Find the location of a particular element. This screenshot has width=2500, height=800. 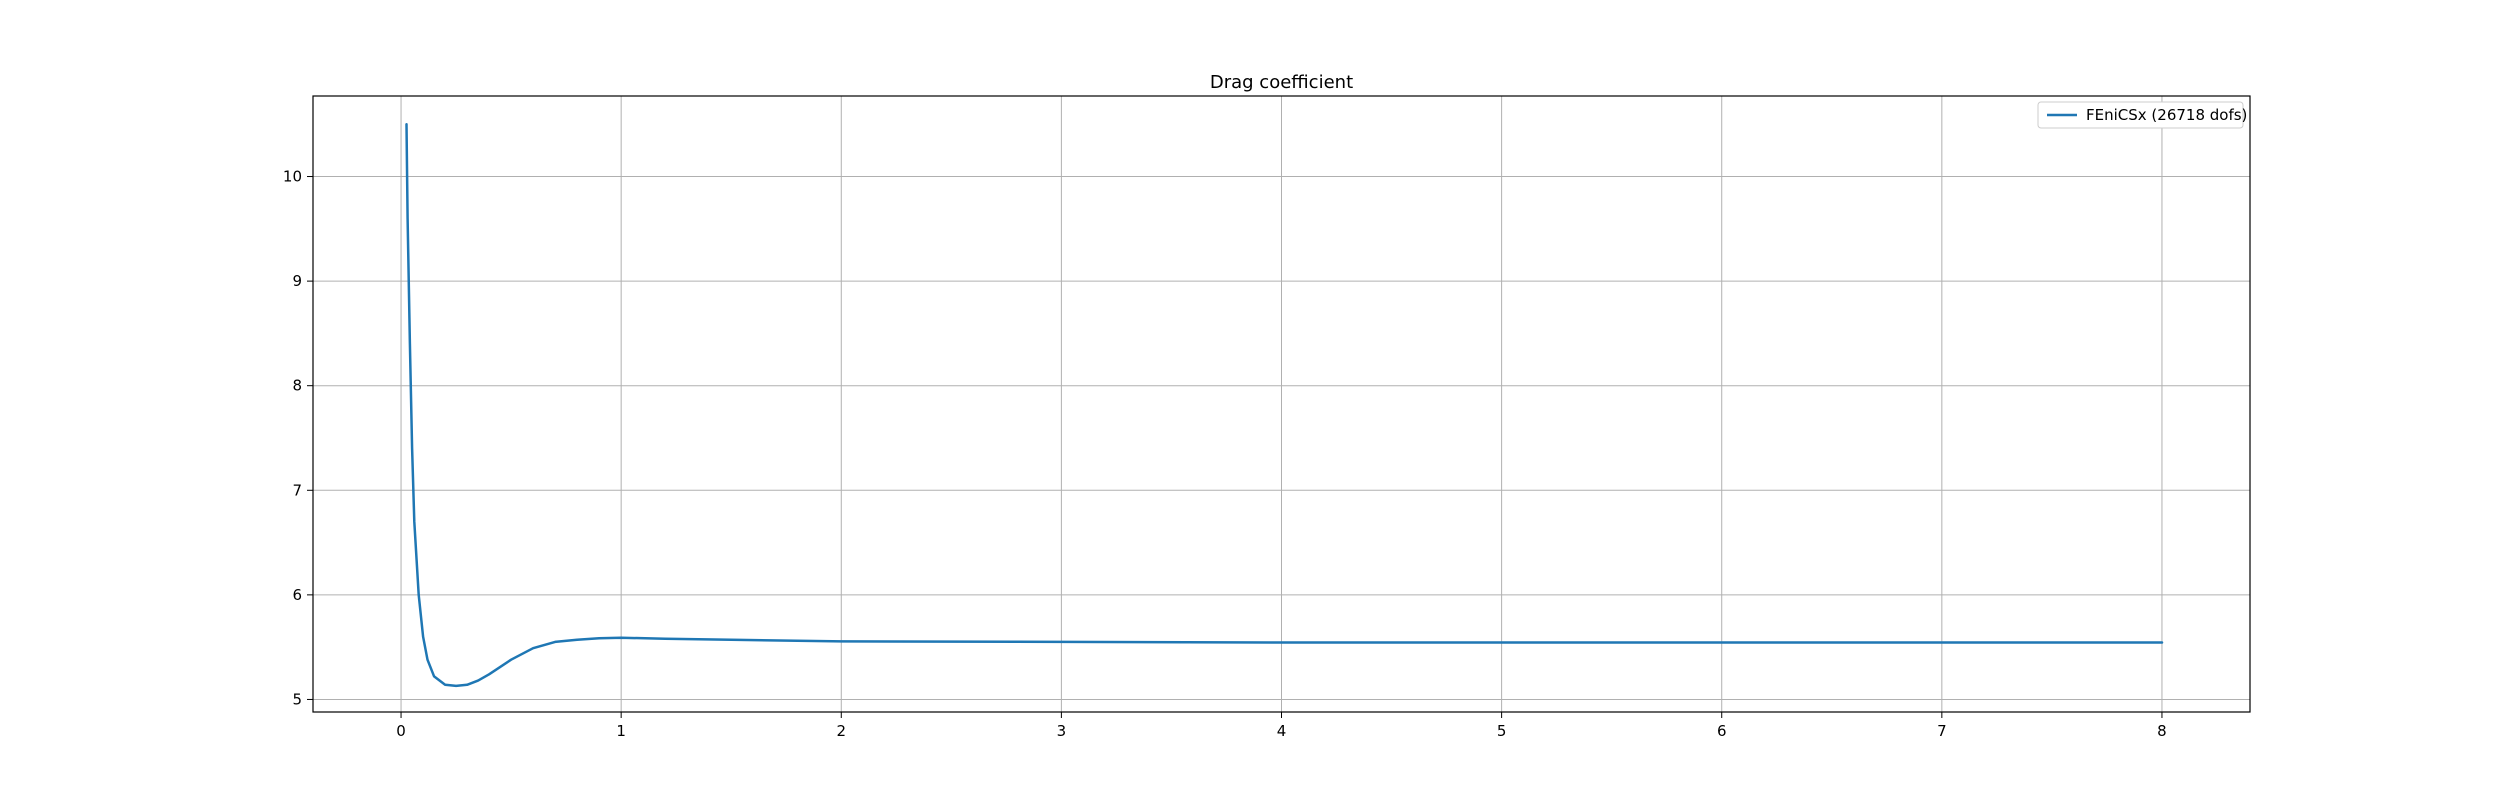

chart-title: Drag coefficient is located at coordinates (1281, 82).